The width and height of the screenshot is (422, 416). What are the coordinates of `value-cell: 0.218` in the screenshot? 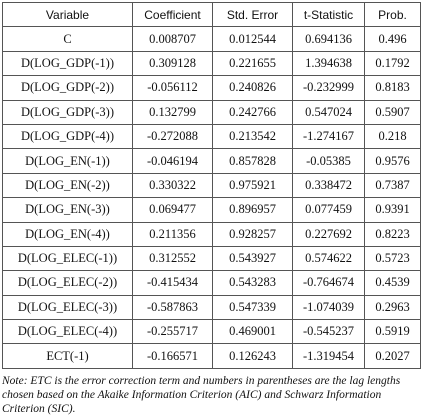 It's located at (392, 136).